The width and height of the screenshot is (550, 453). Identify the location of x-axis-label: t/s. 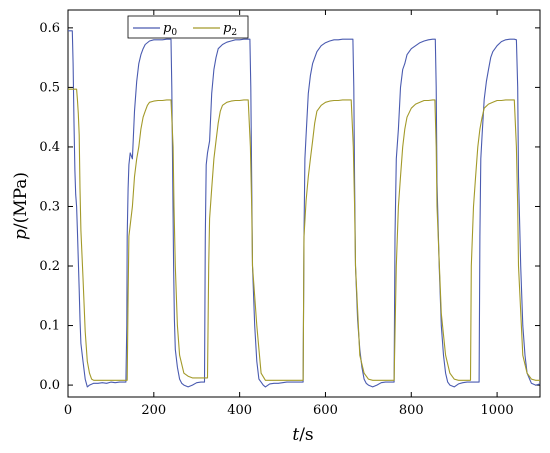
(302, 435).